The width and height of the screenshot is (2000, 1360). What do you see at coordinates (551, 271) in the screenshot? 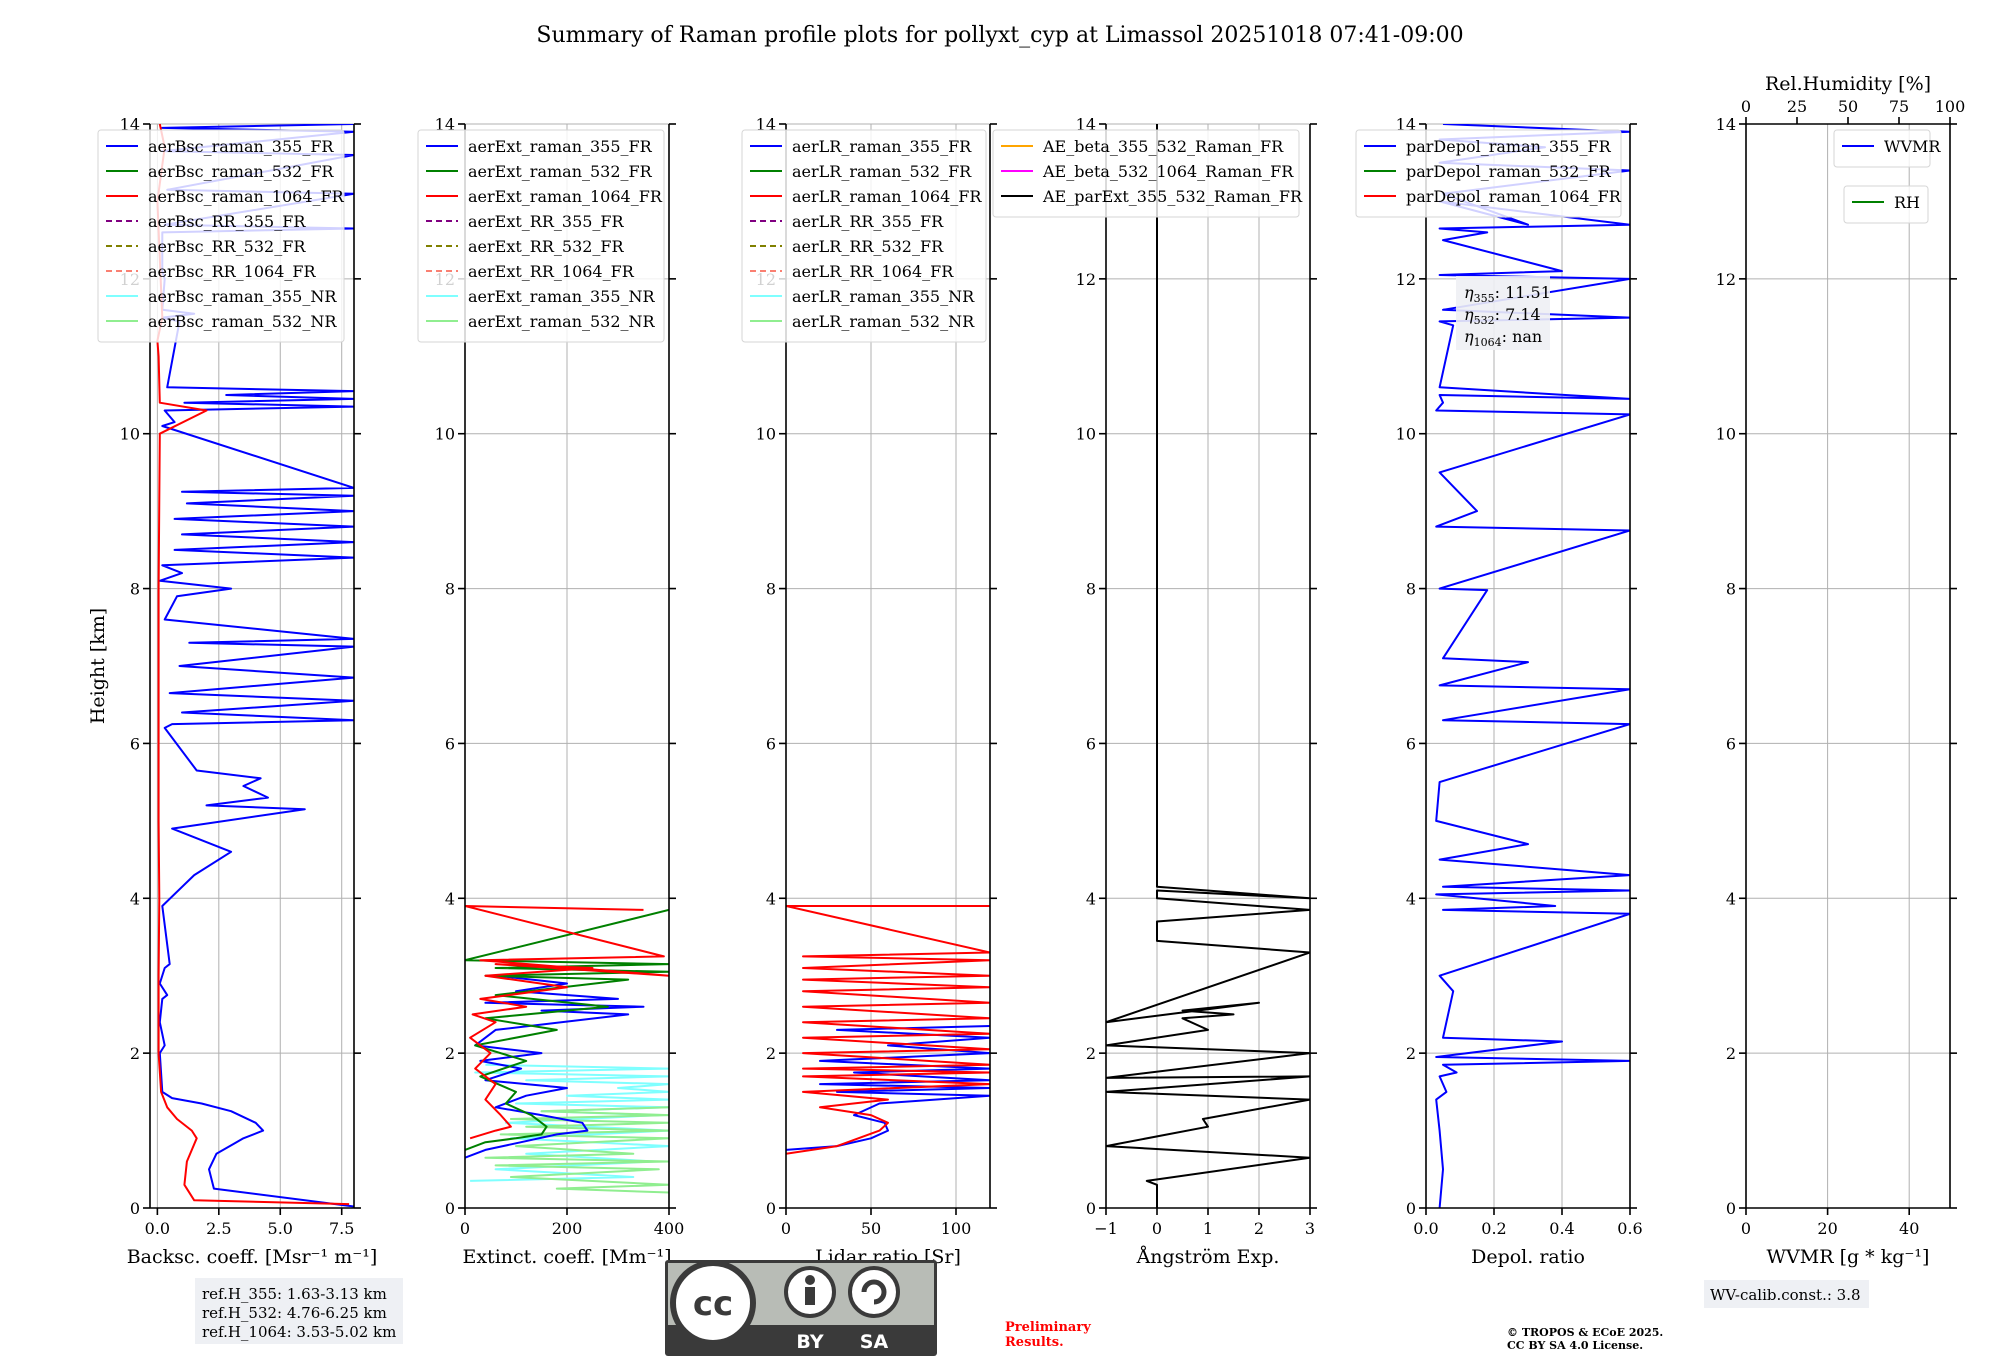
I see `legend-label-aerExt_RR_1064_FR: aerExt_RR_1064_FR` at bounding box center [551, 271].